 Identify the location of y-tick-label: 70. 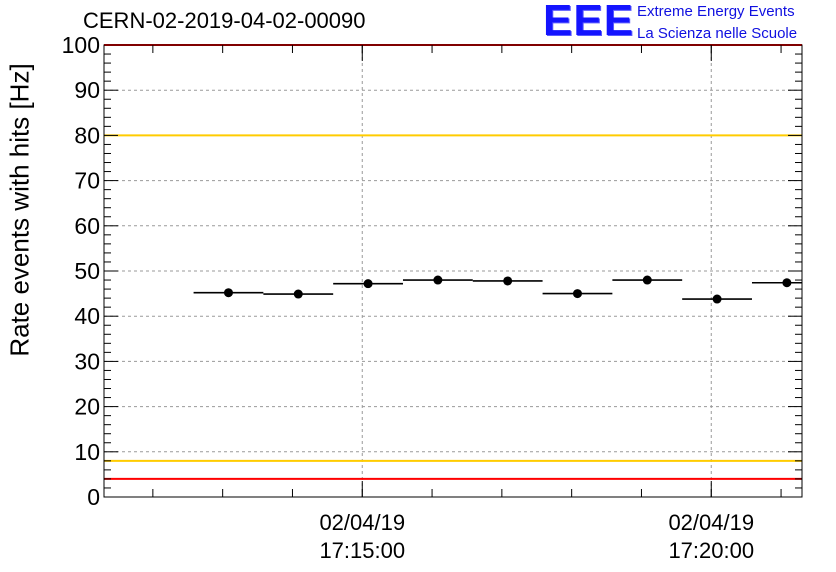
(87, 181).